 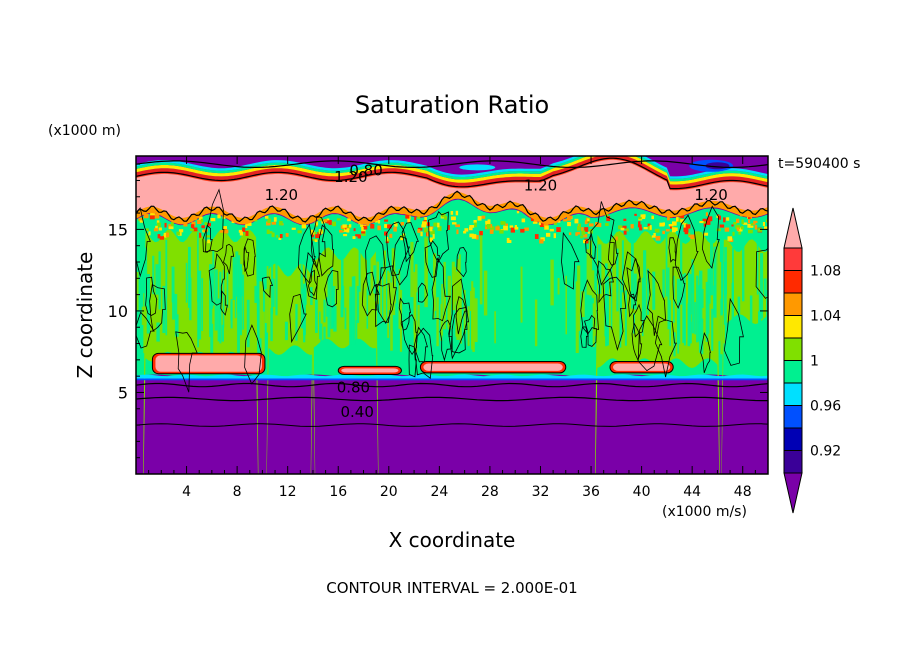 I want to click on x-tick-label: 4, so click(x=186, y=492).